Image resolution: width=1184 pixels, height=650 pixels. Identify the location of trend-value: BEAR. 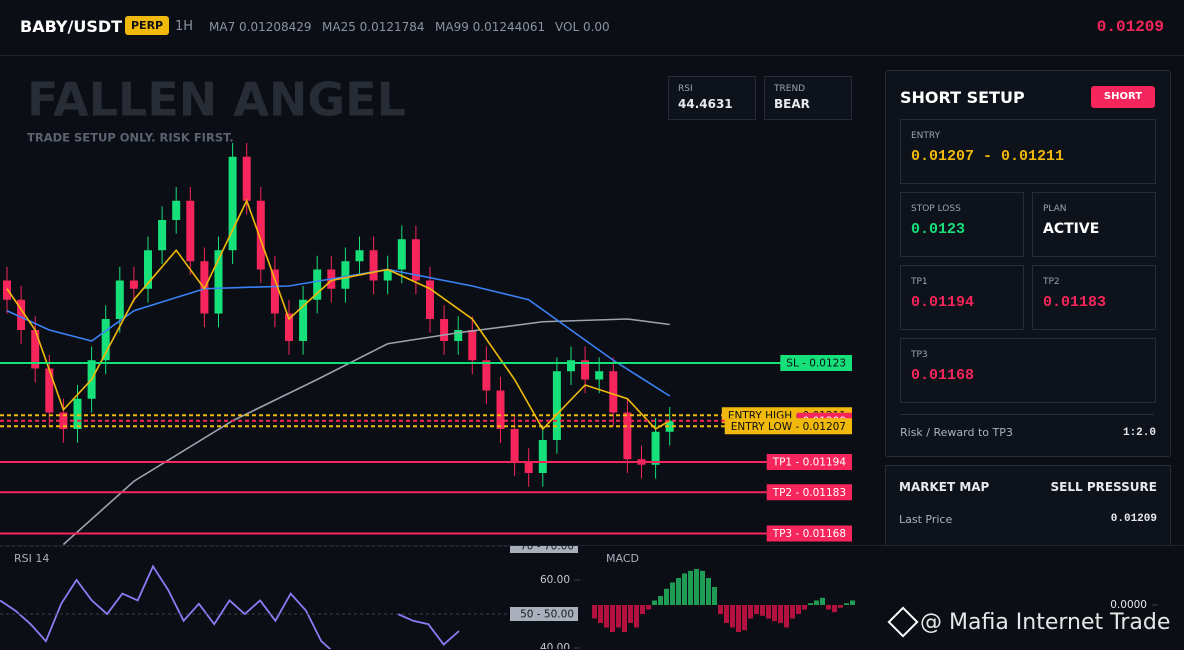
(792, 104).